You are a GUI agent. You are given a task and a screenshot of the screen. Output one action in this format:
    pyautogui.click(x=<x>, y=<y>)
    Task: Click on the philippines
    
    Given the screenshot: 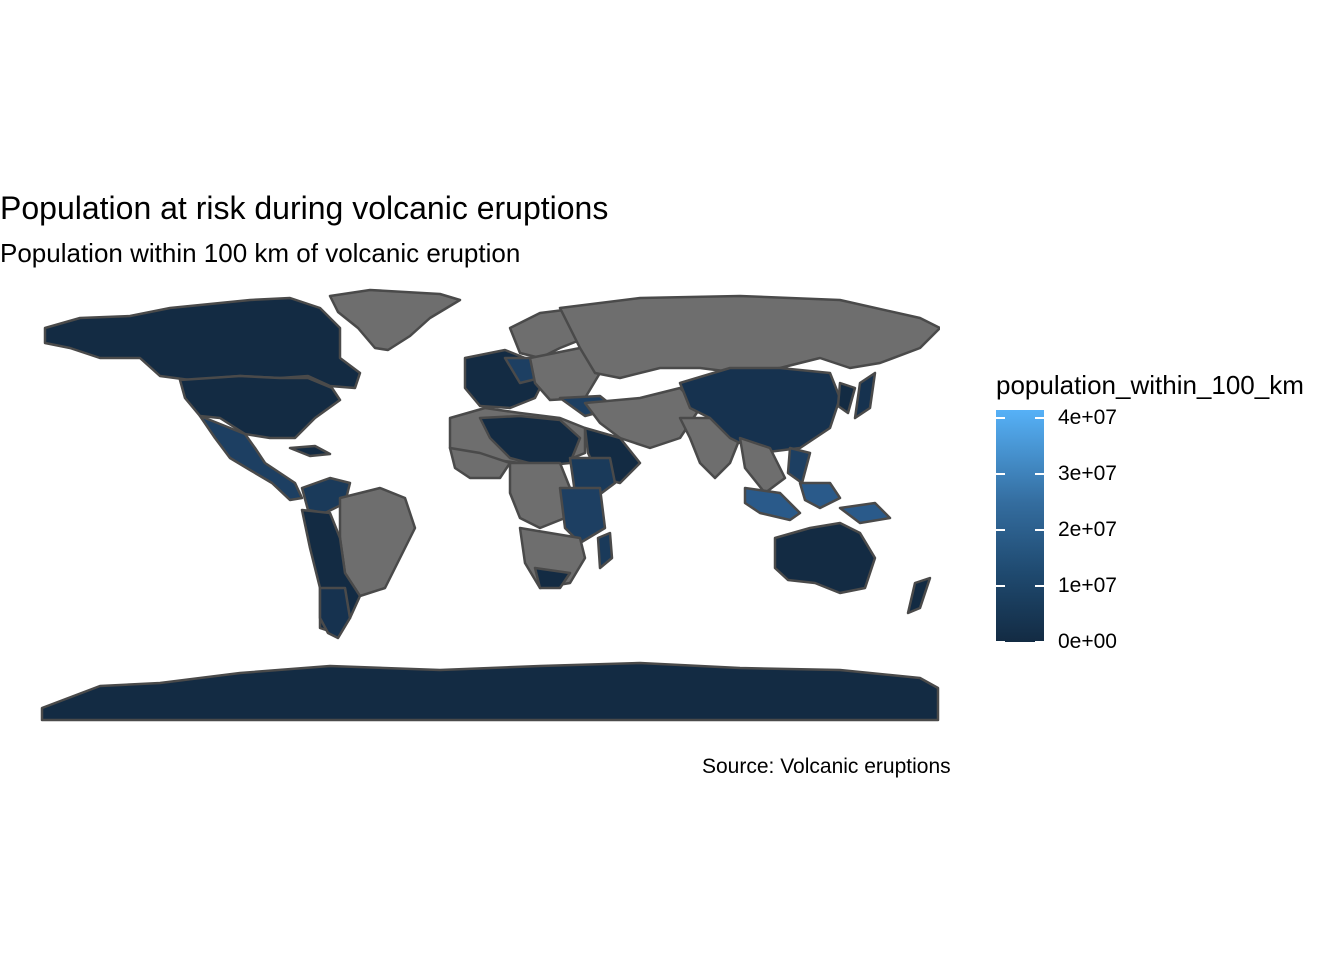 What is the action you would take?
    pyautogui.click(x=799, y=465)
    